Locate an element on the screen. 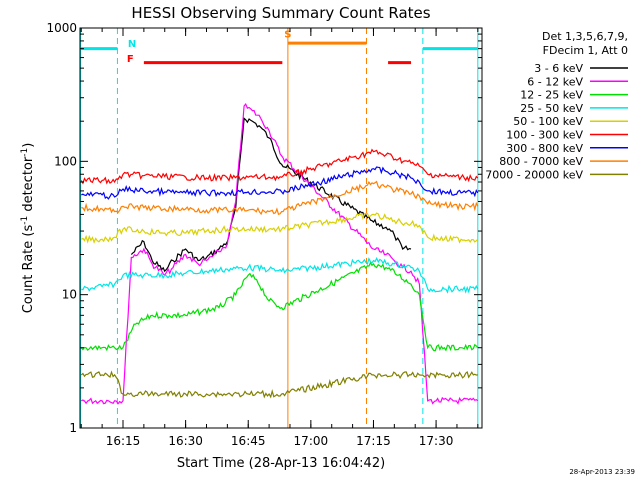 The image size is (640, 480). legend-label: 12 - 25 keV is located at coordinates (551, 95).